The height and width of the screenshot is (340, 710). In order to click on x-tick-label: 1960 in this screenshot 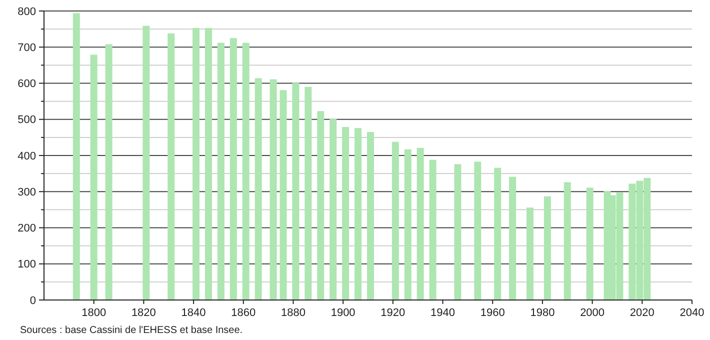, I will do `click(492, 313)`.